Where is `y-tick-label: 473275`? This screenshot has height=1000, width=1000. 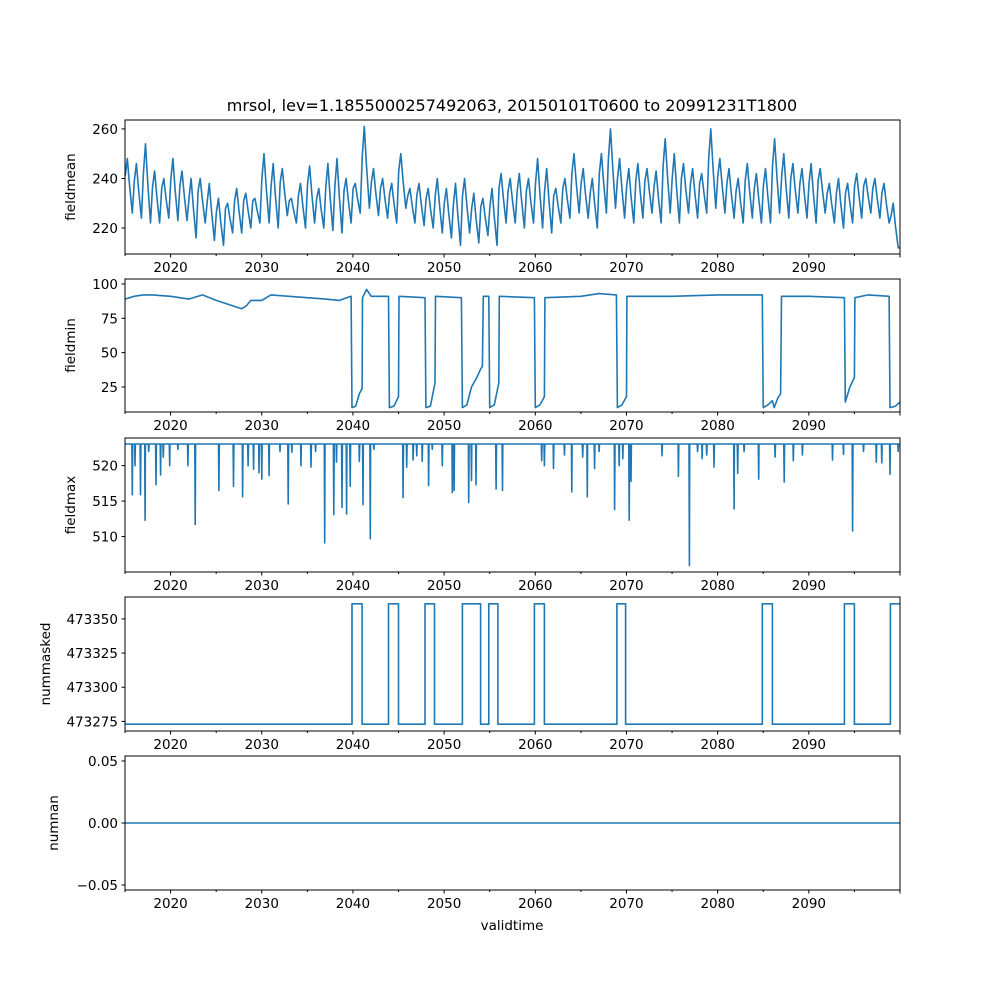
y-tick-label: 473275 is located at coordinates (92, 722).